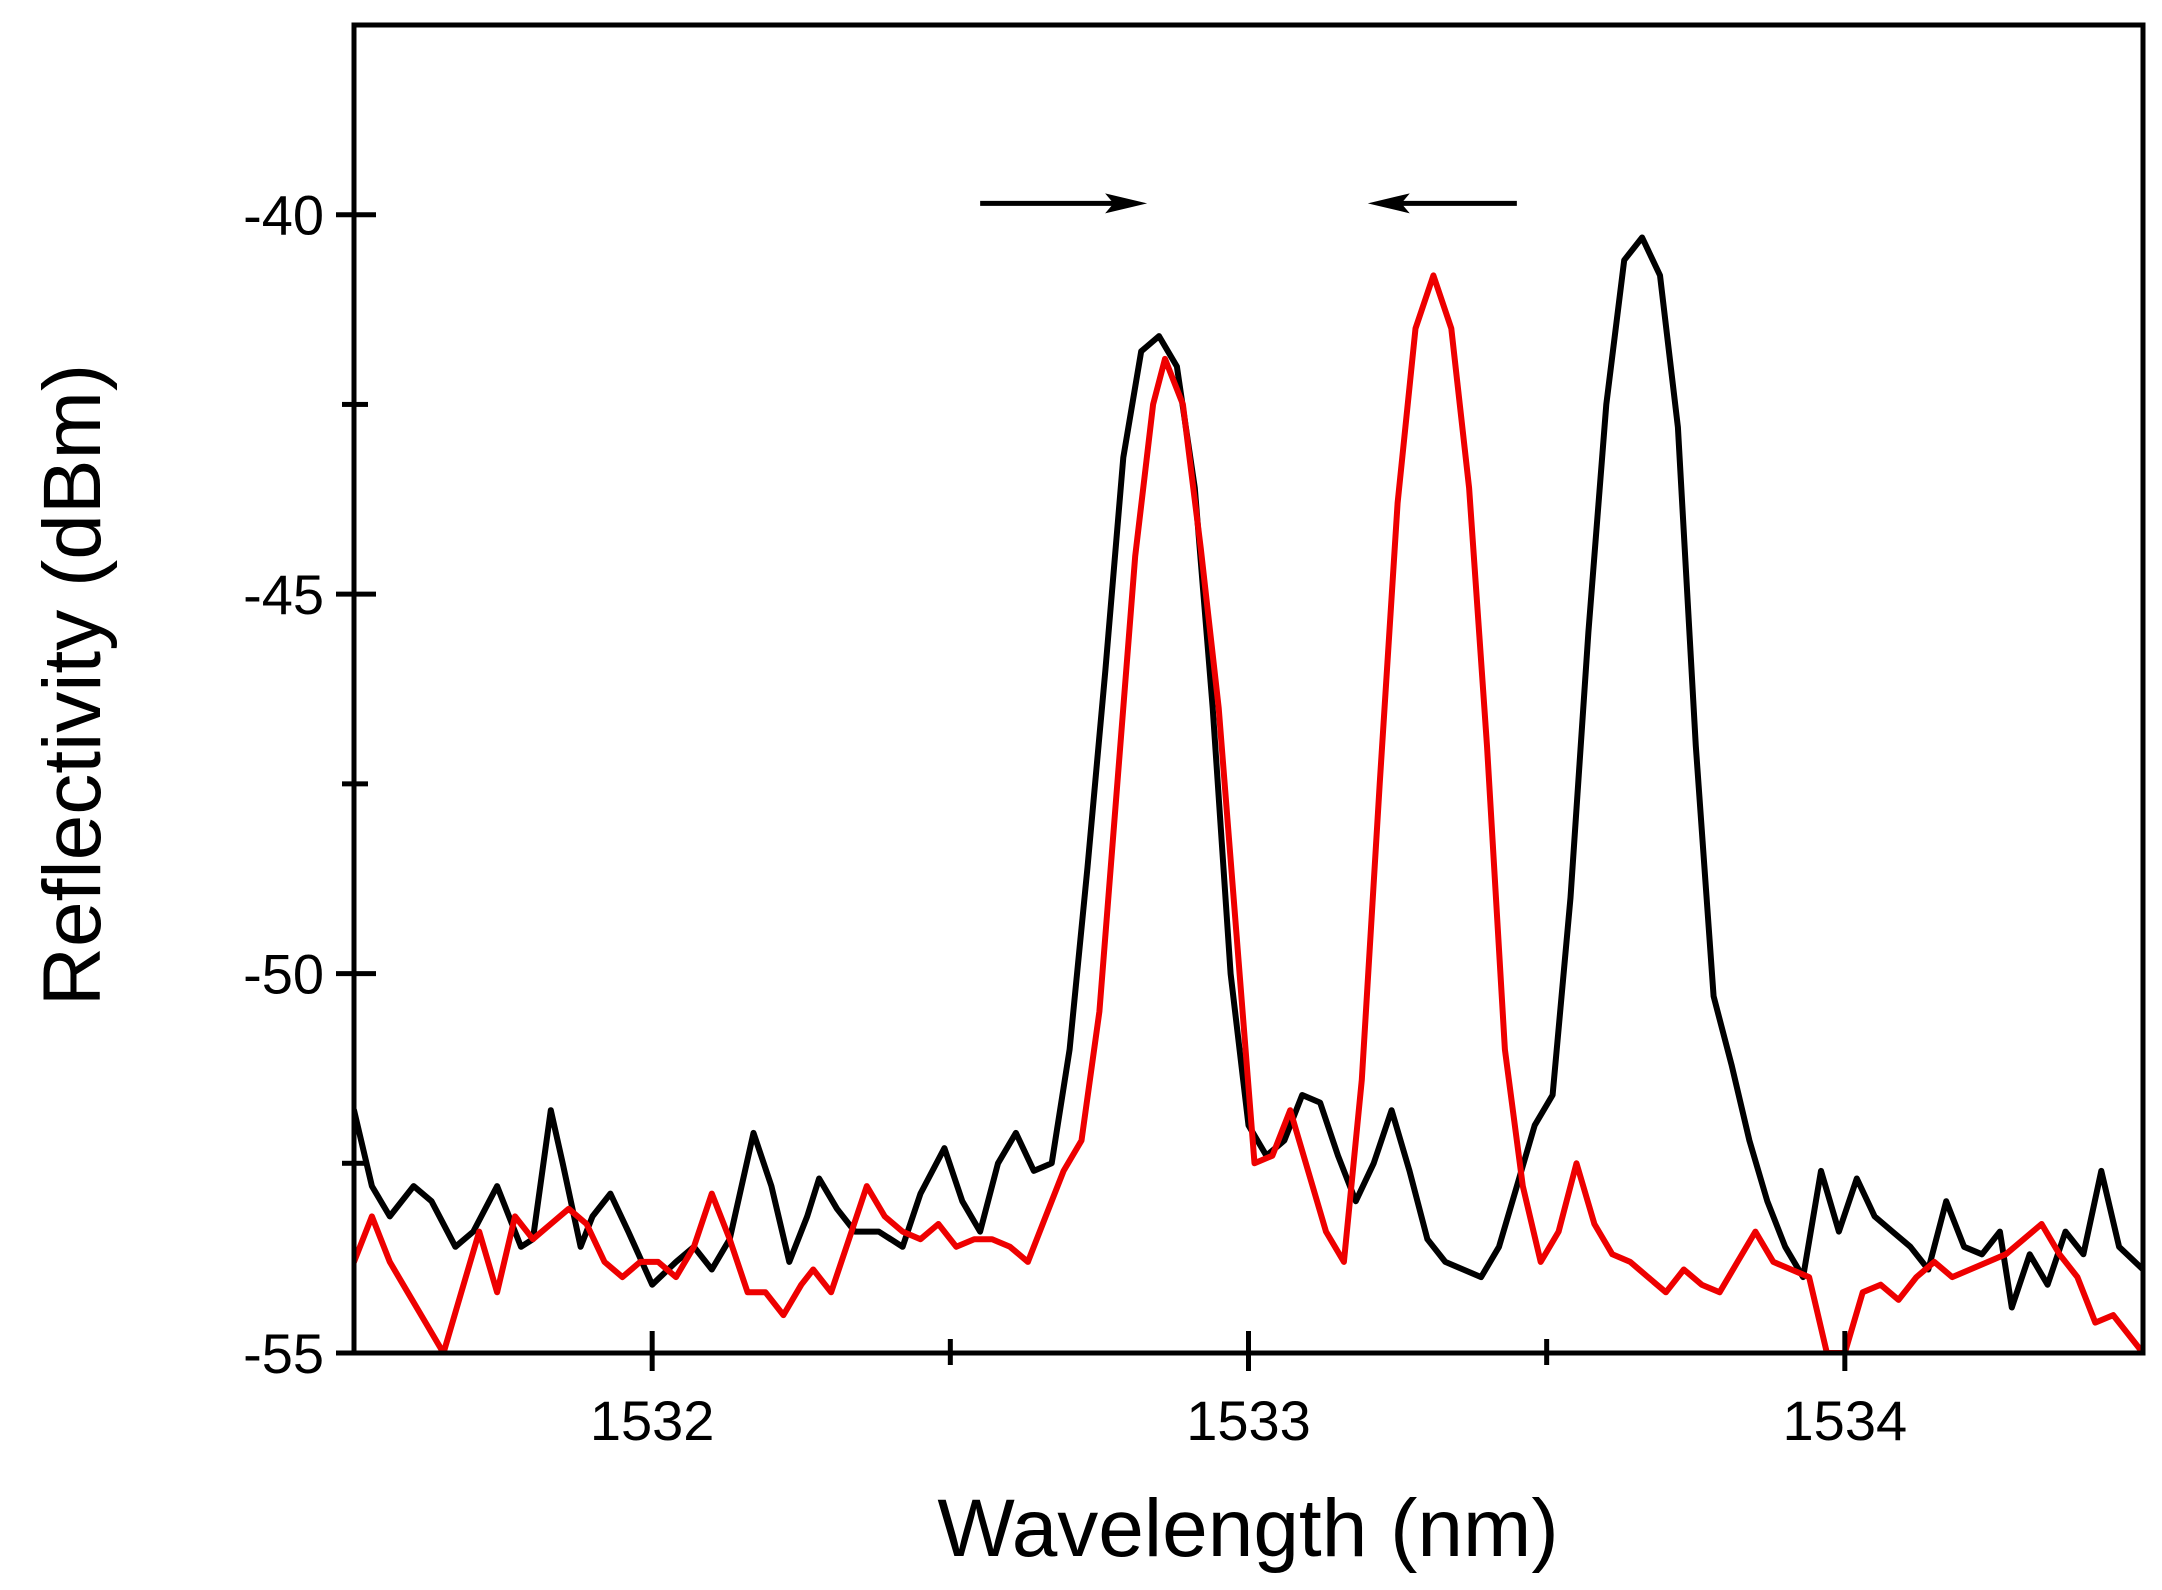 Image resolution: width=2162 pixels, height=1590 pixels. What do you see at coordinates (1845, 1420) in the screenshot?
I see `x-tick-label: 1534` at bounding box center [1845, 1420].